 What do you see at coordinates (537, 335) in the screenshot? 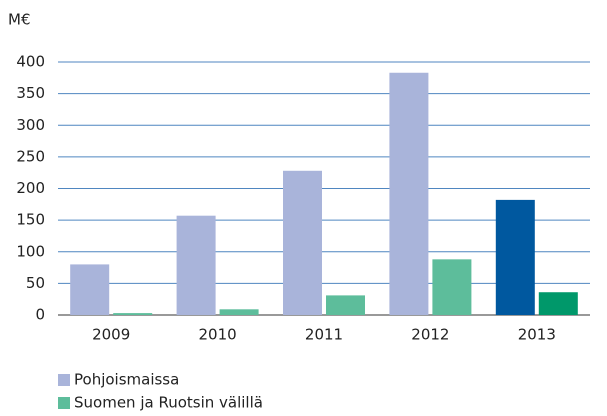
I see `x-tick-label: 2013` at bounding box center [537, 335].